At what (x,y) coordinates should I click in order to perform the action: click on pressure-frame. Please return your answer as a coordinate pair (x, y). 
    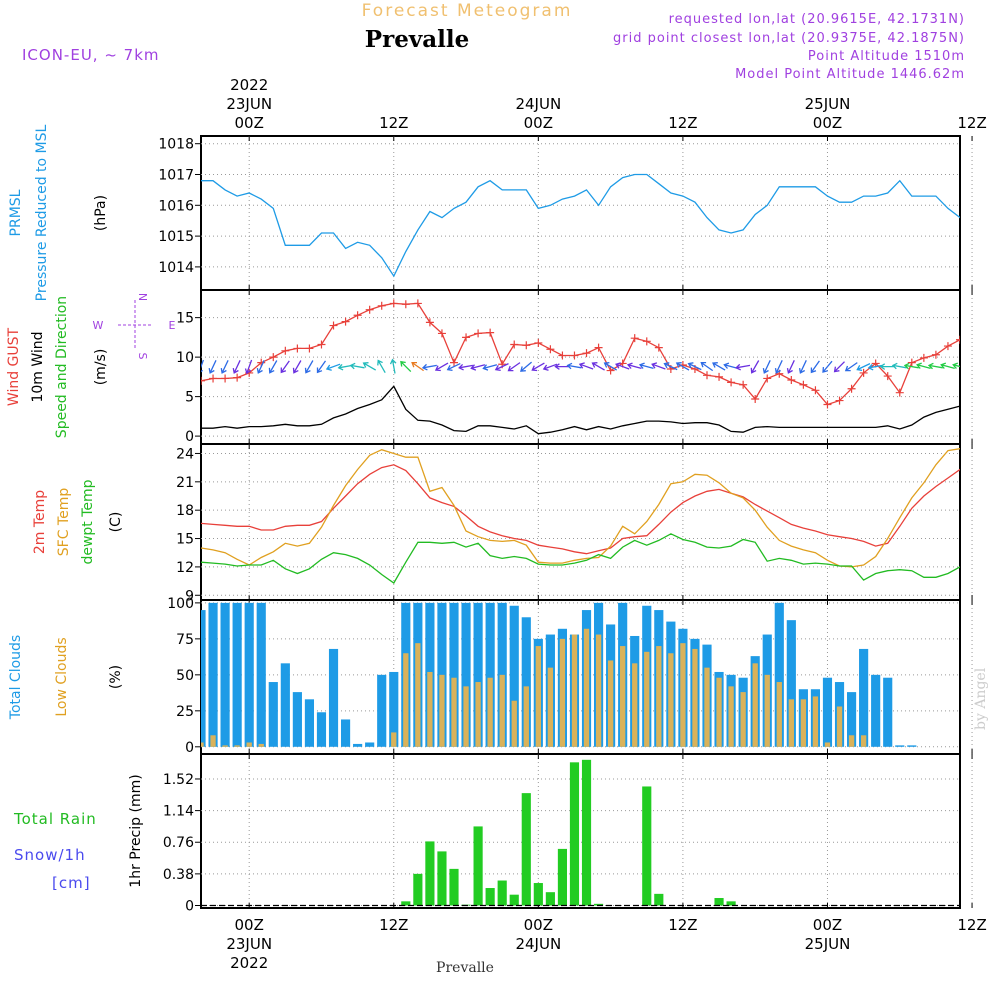
    Looking at the image, I should click on (580, 213).